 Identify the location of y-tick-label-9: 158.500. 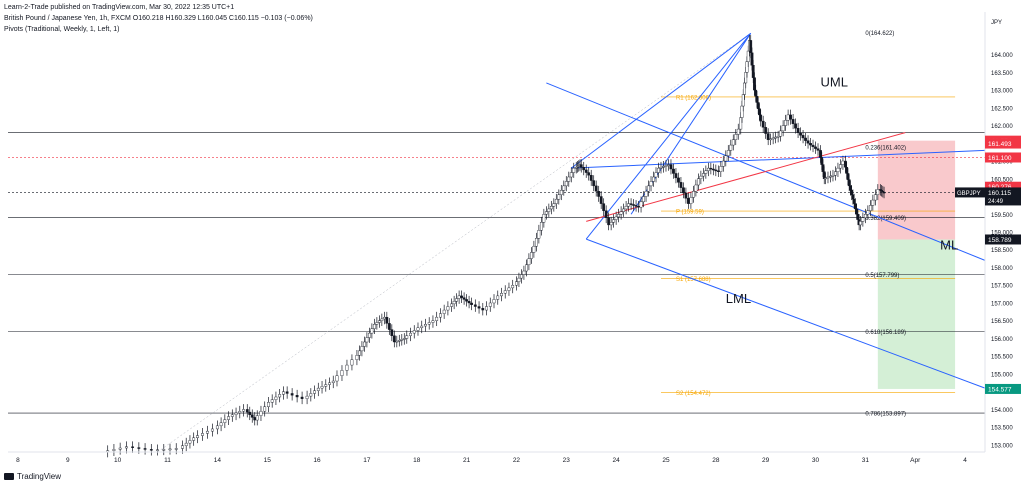
(1002, 251).